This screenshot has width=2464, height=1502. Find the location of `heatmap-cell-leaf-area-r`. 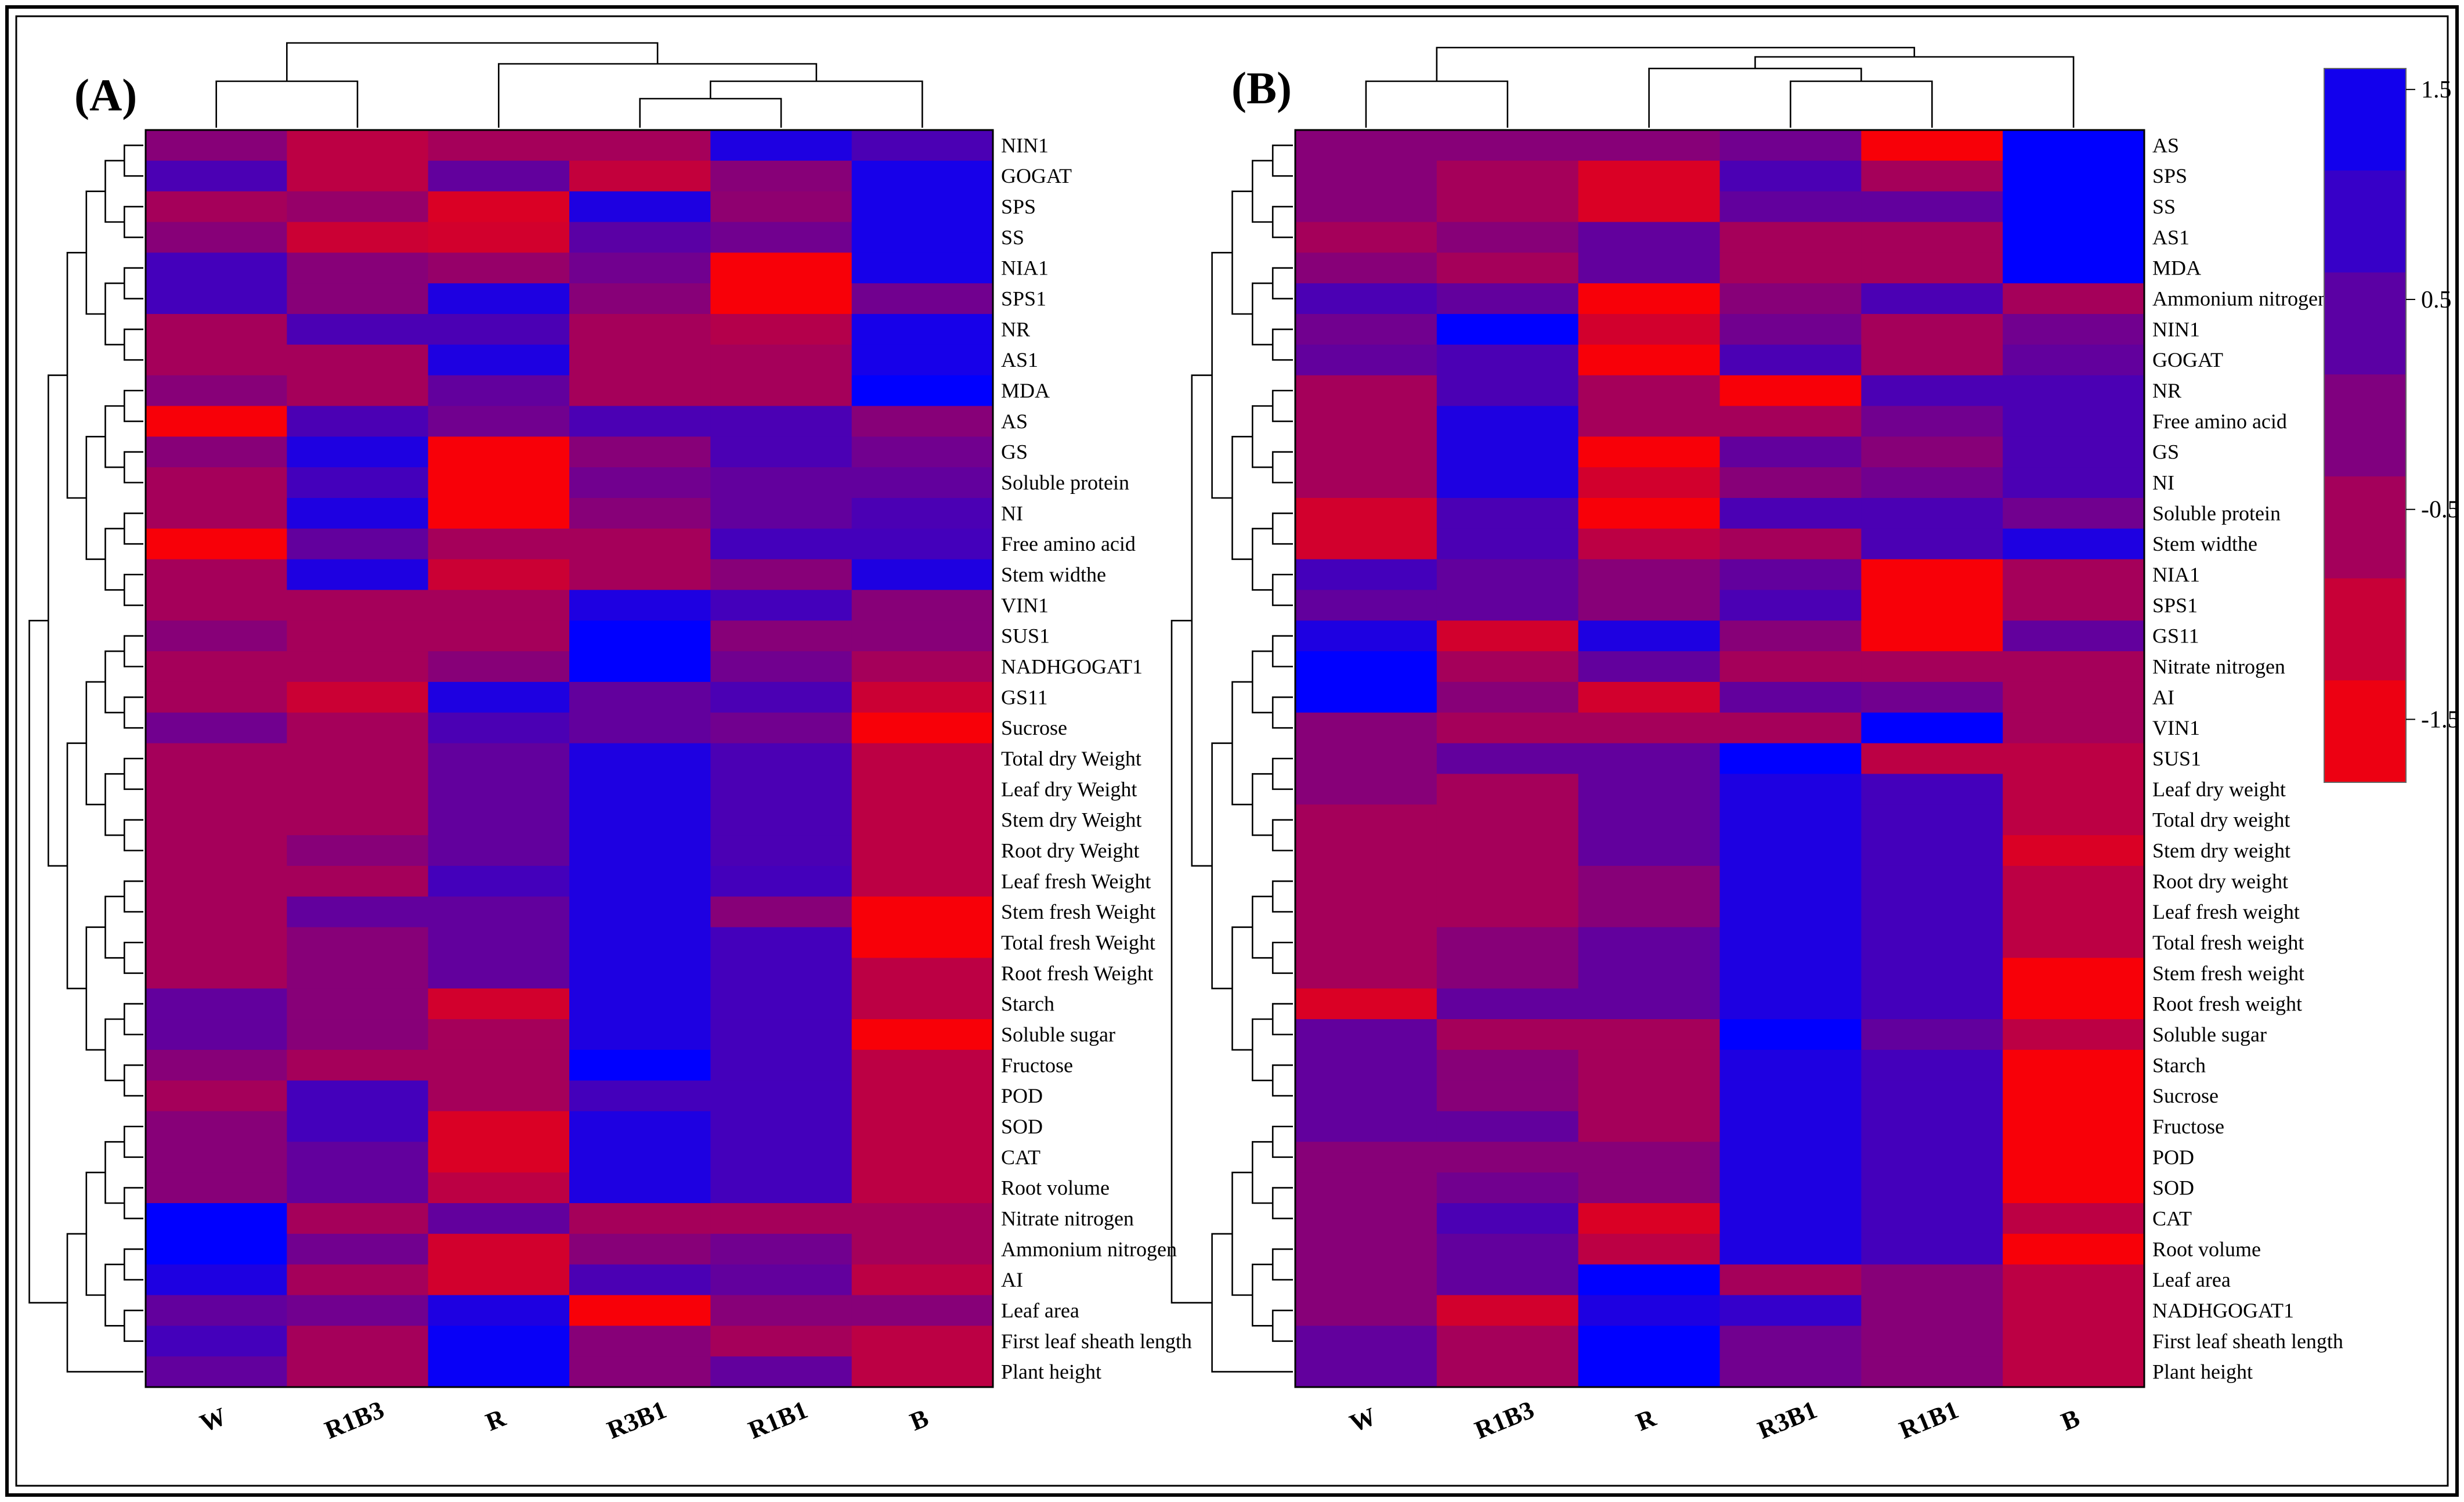

heatmap-cell-leaf-area-r is located at coordinates (499, 1310).